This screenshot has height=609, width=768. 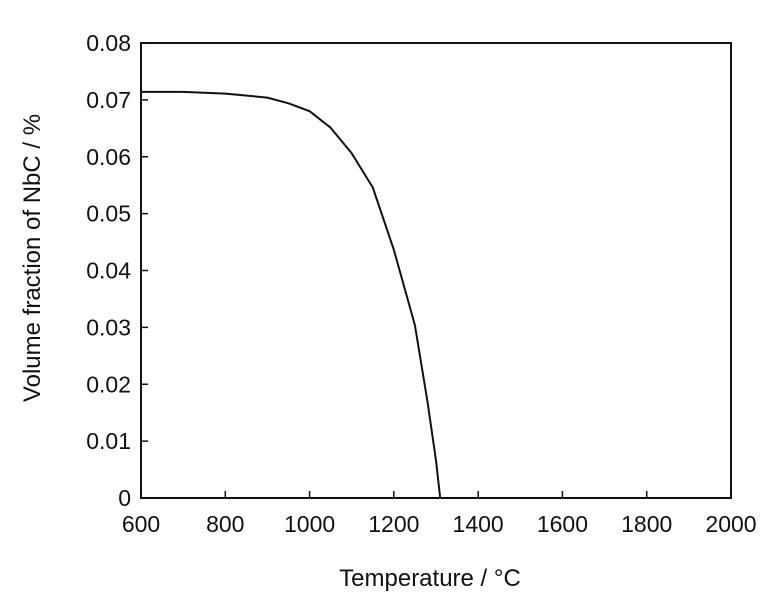 I want to click on x-axis: 600 800 1000 1200 1400 1600 1800 2000, so click(x=439, y=514).